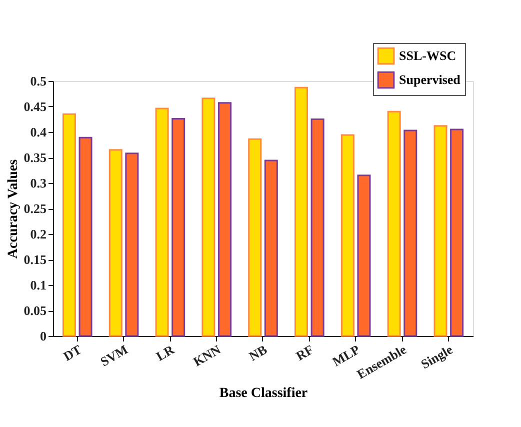 This screenshot has height=427, width=521. What do you see at coordinates (258, 353) in the screenshot?
I see `x-tick-label: NB` at bounding box center [258, 353].